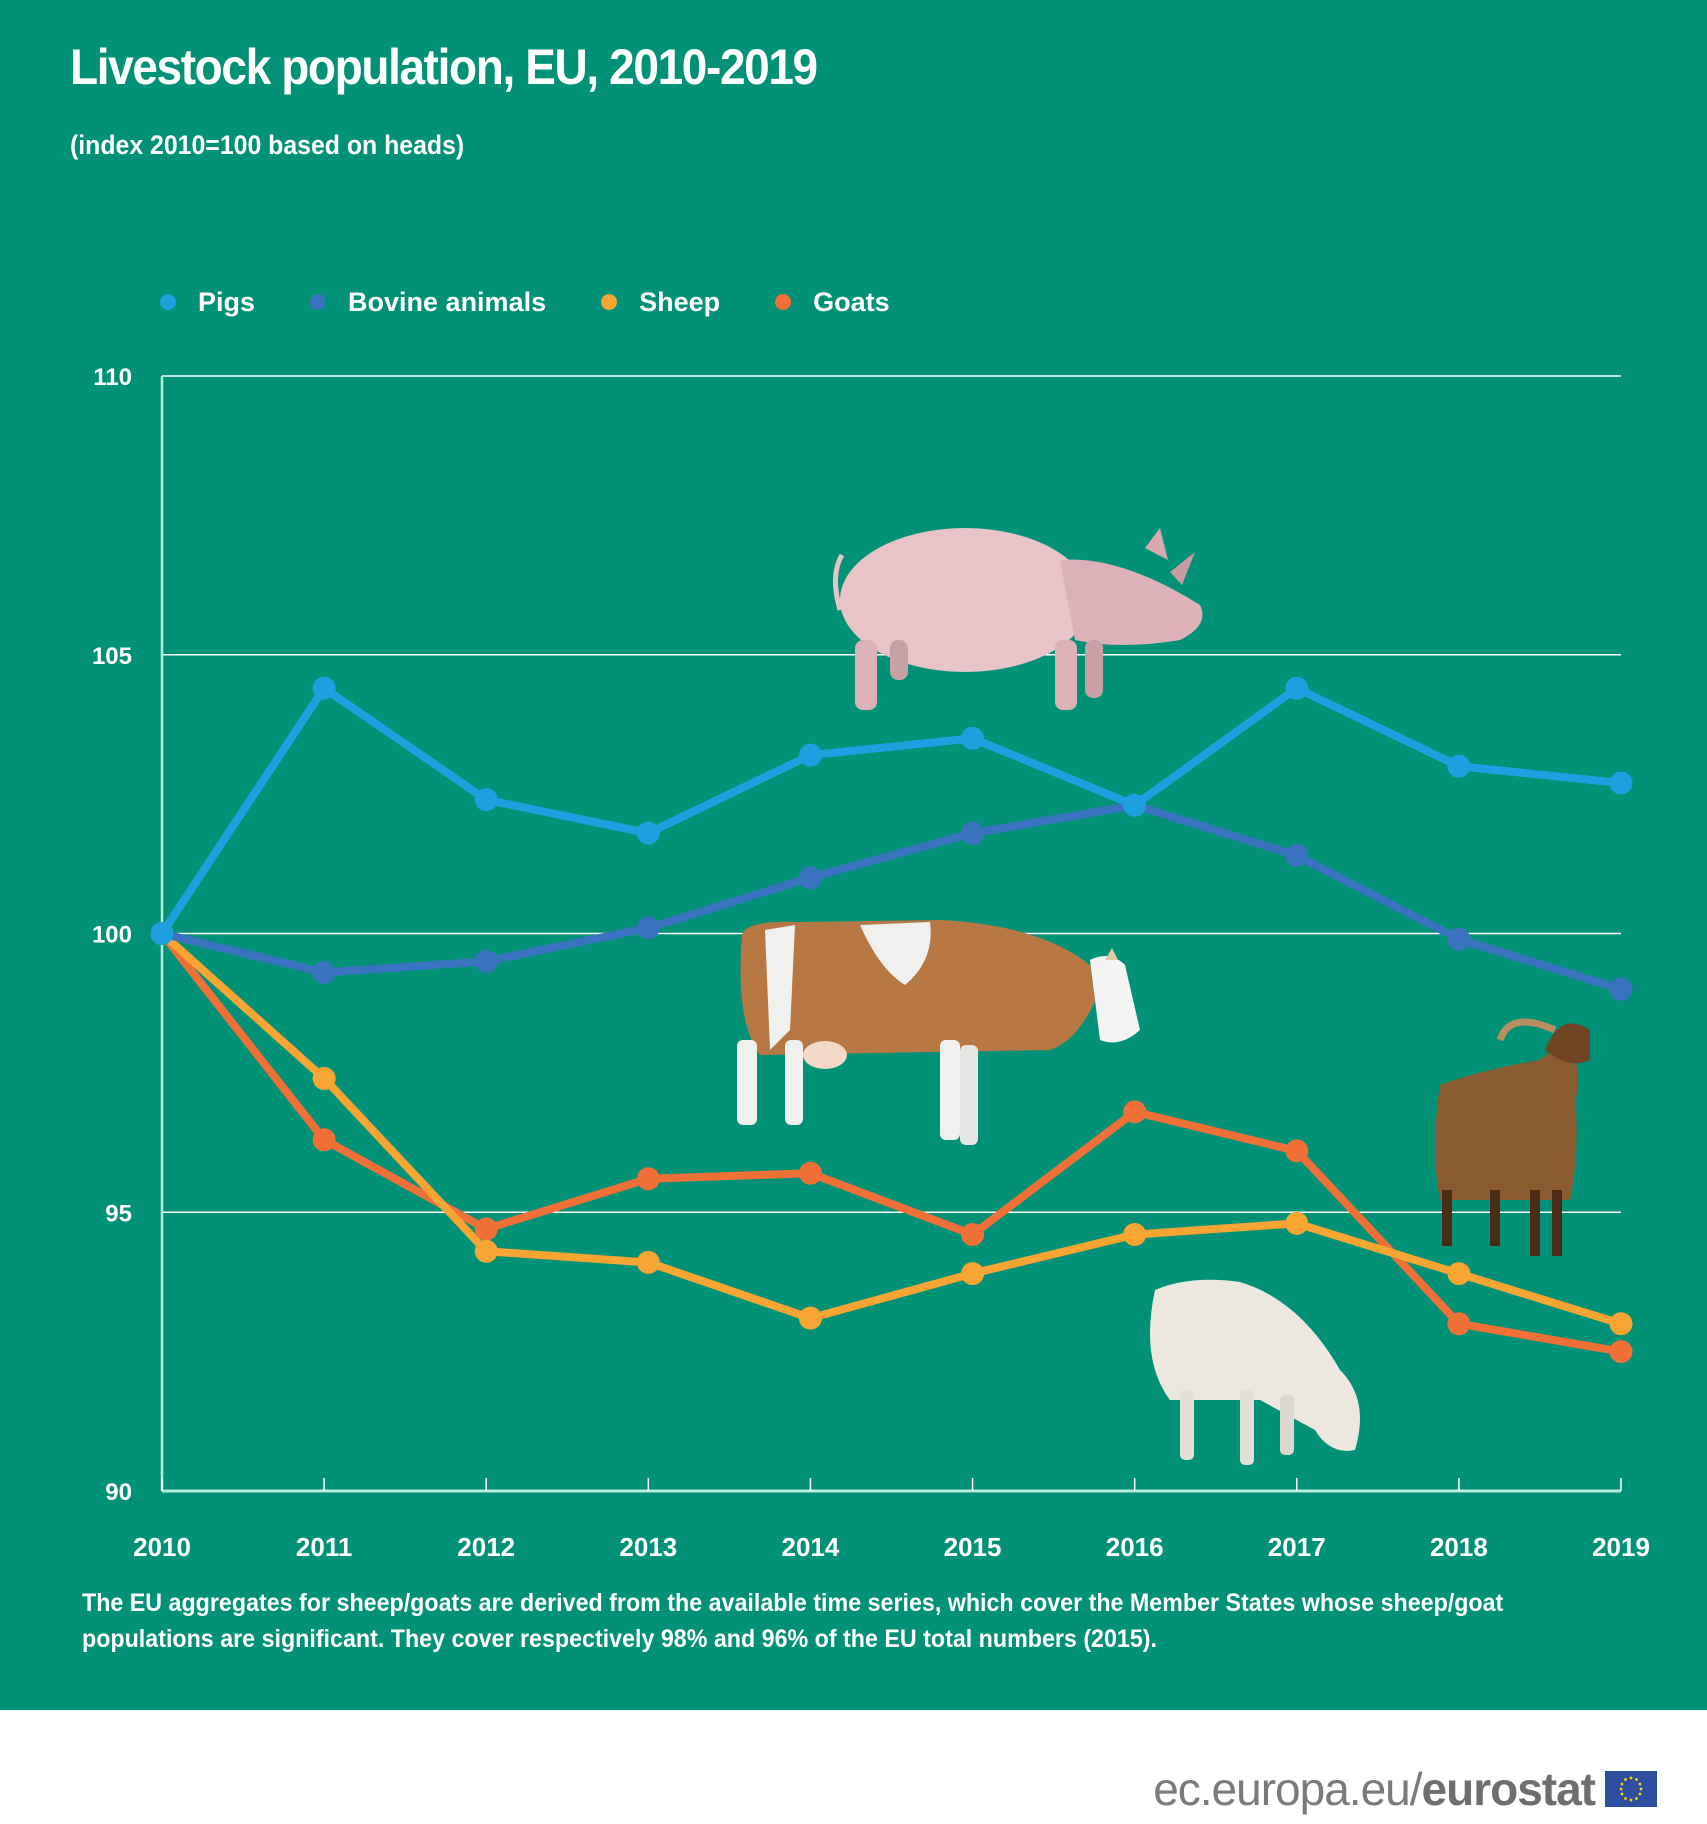 The image size is (1707, 1824). Describe the element at coordinates (1297, 1547) in the screenshot. I see `x-tick-label: 2017` at that location.